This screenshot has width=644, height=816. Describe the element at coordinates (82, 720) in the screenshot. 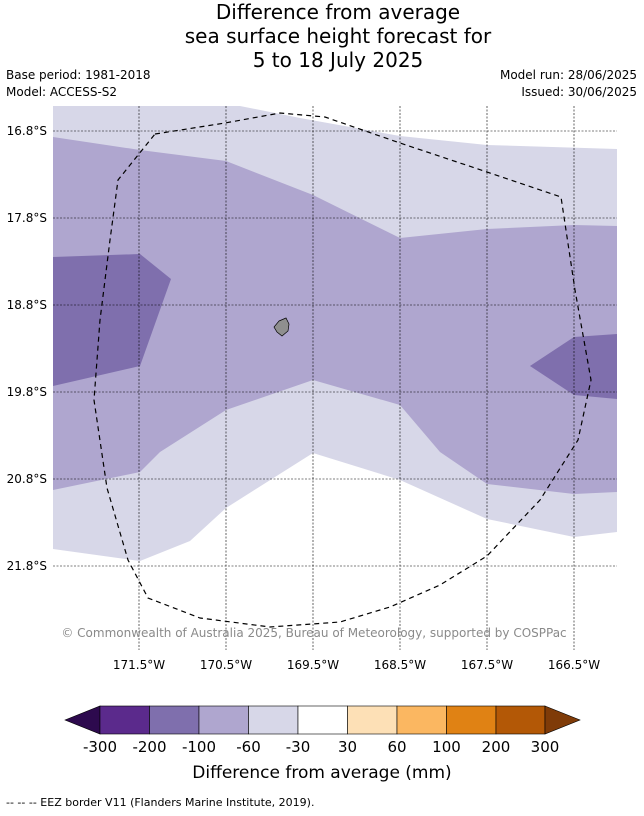

I see `colorbar-extend-low` at that location.